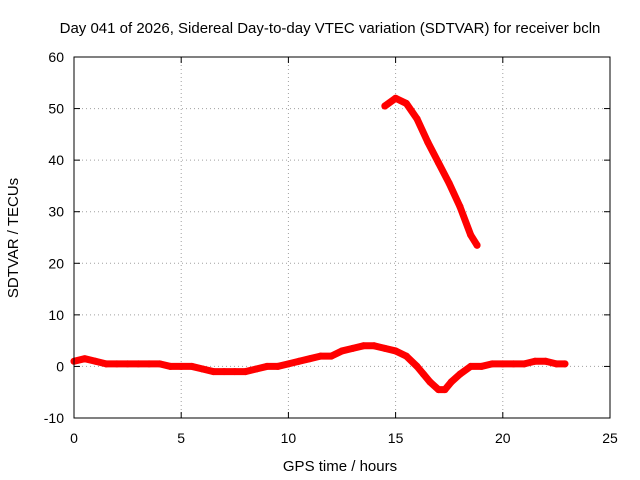 The height and width of the screenshot is (480, 640). Describe the element at coordinates (56, 263) in the screenshot. I see `y-tick-label: 20` at that location.